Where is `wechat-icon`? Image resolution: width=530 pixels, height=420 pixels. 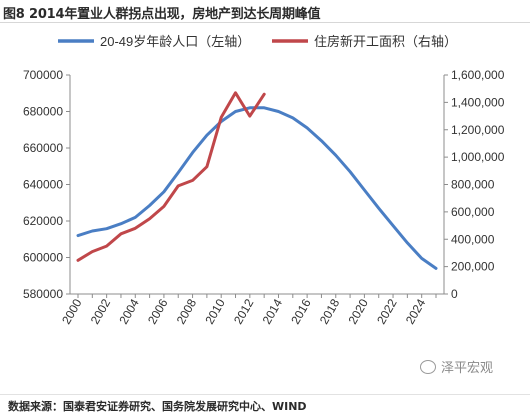
wechat-icon is located at coordinates (428, 367).